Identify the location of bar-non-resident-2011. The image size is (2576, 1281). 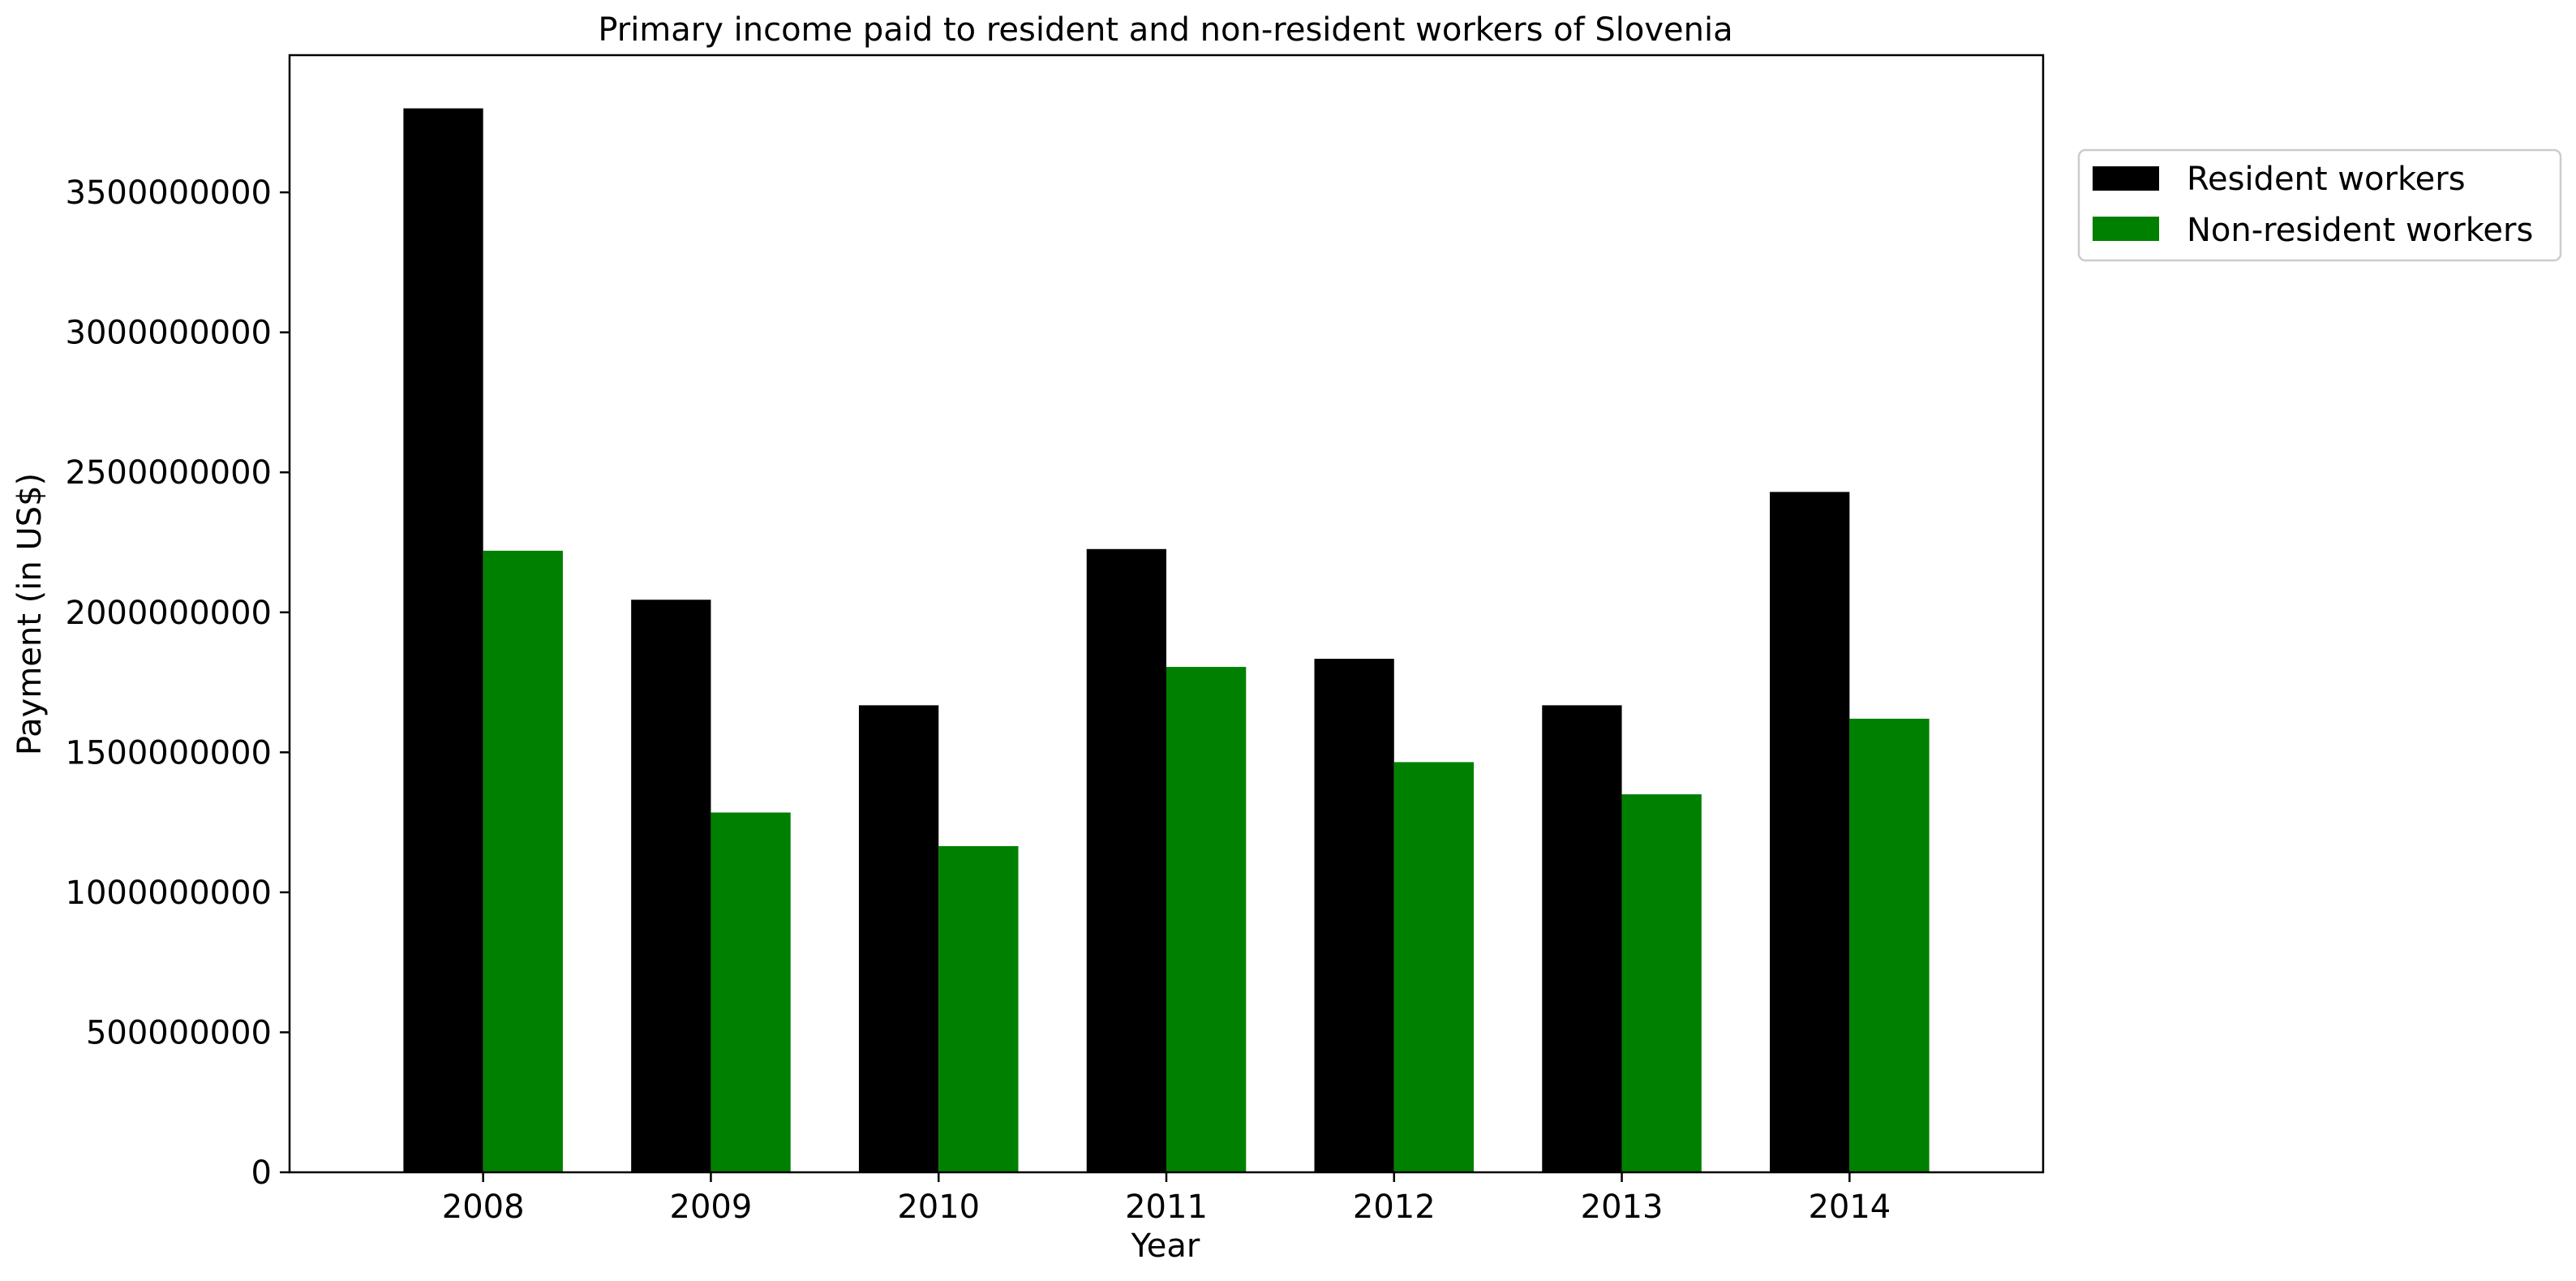
(1206, 919).